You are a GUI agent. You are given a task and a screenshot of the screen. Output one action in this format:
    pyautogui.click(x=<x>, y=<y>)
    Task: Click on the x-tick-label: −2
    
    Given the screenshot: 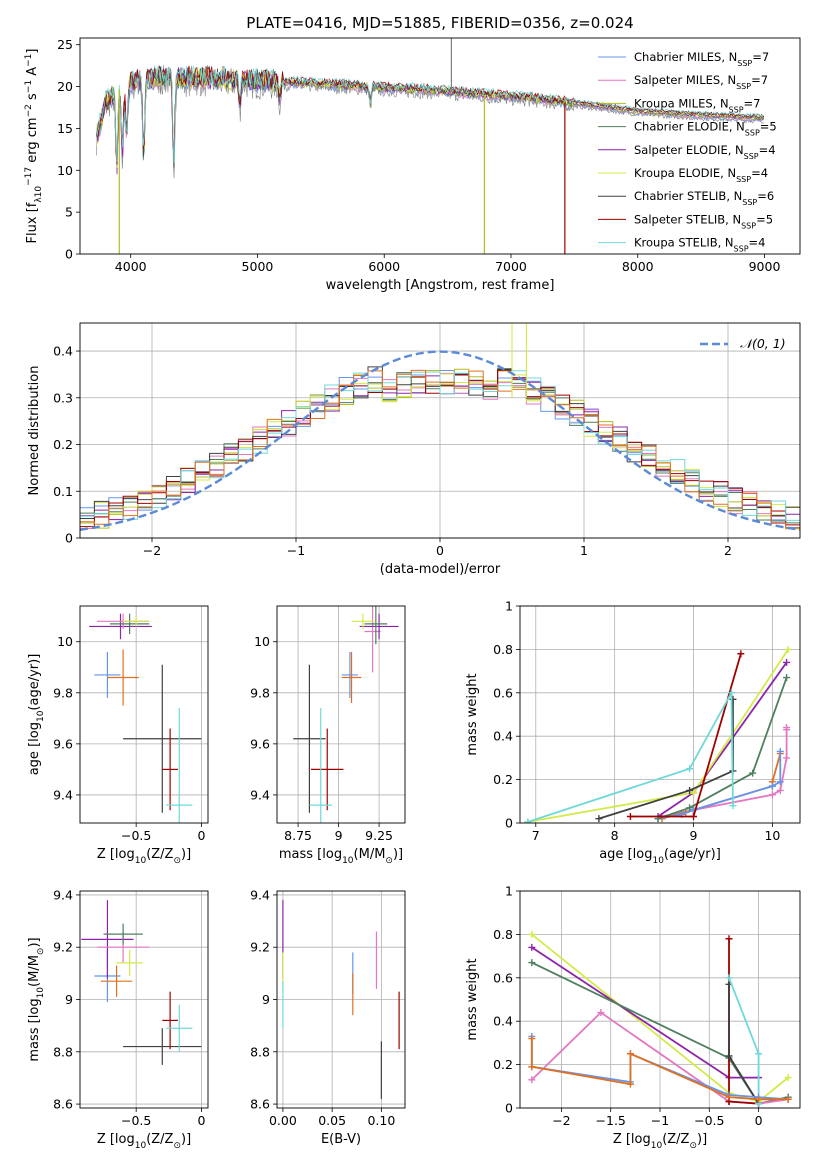 What is the action you would take?
    pyautogui.click(x=561, y=1120)
    